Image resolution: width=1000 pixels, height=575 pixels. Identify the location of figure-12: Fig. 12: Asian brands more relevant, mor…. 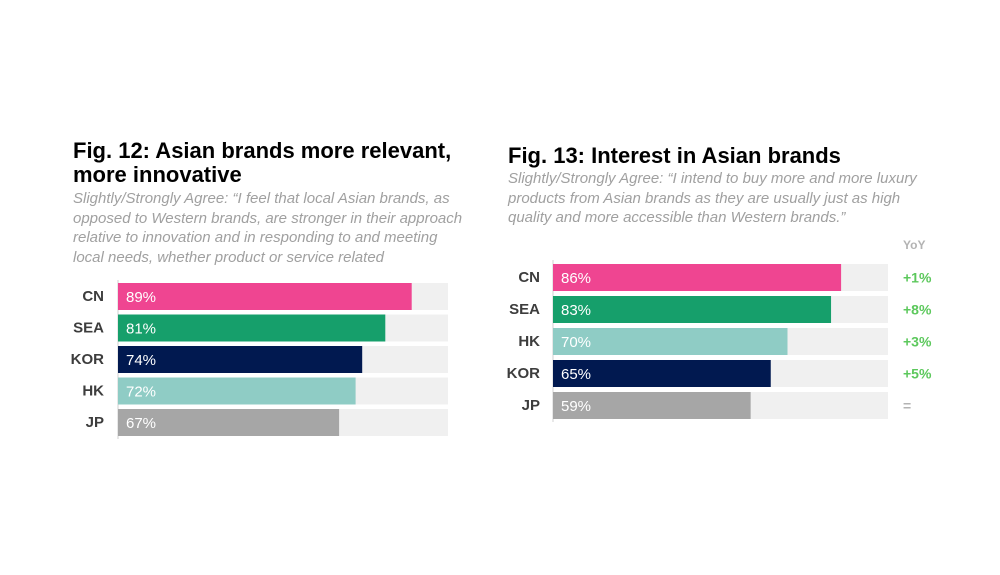
(268, 203).